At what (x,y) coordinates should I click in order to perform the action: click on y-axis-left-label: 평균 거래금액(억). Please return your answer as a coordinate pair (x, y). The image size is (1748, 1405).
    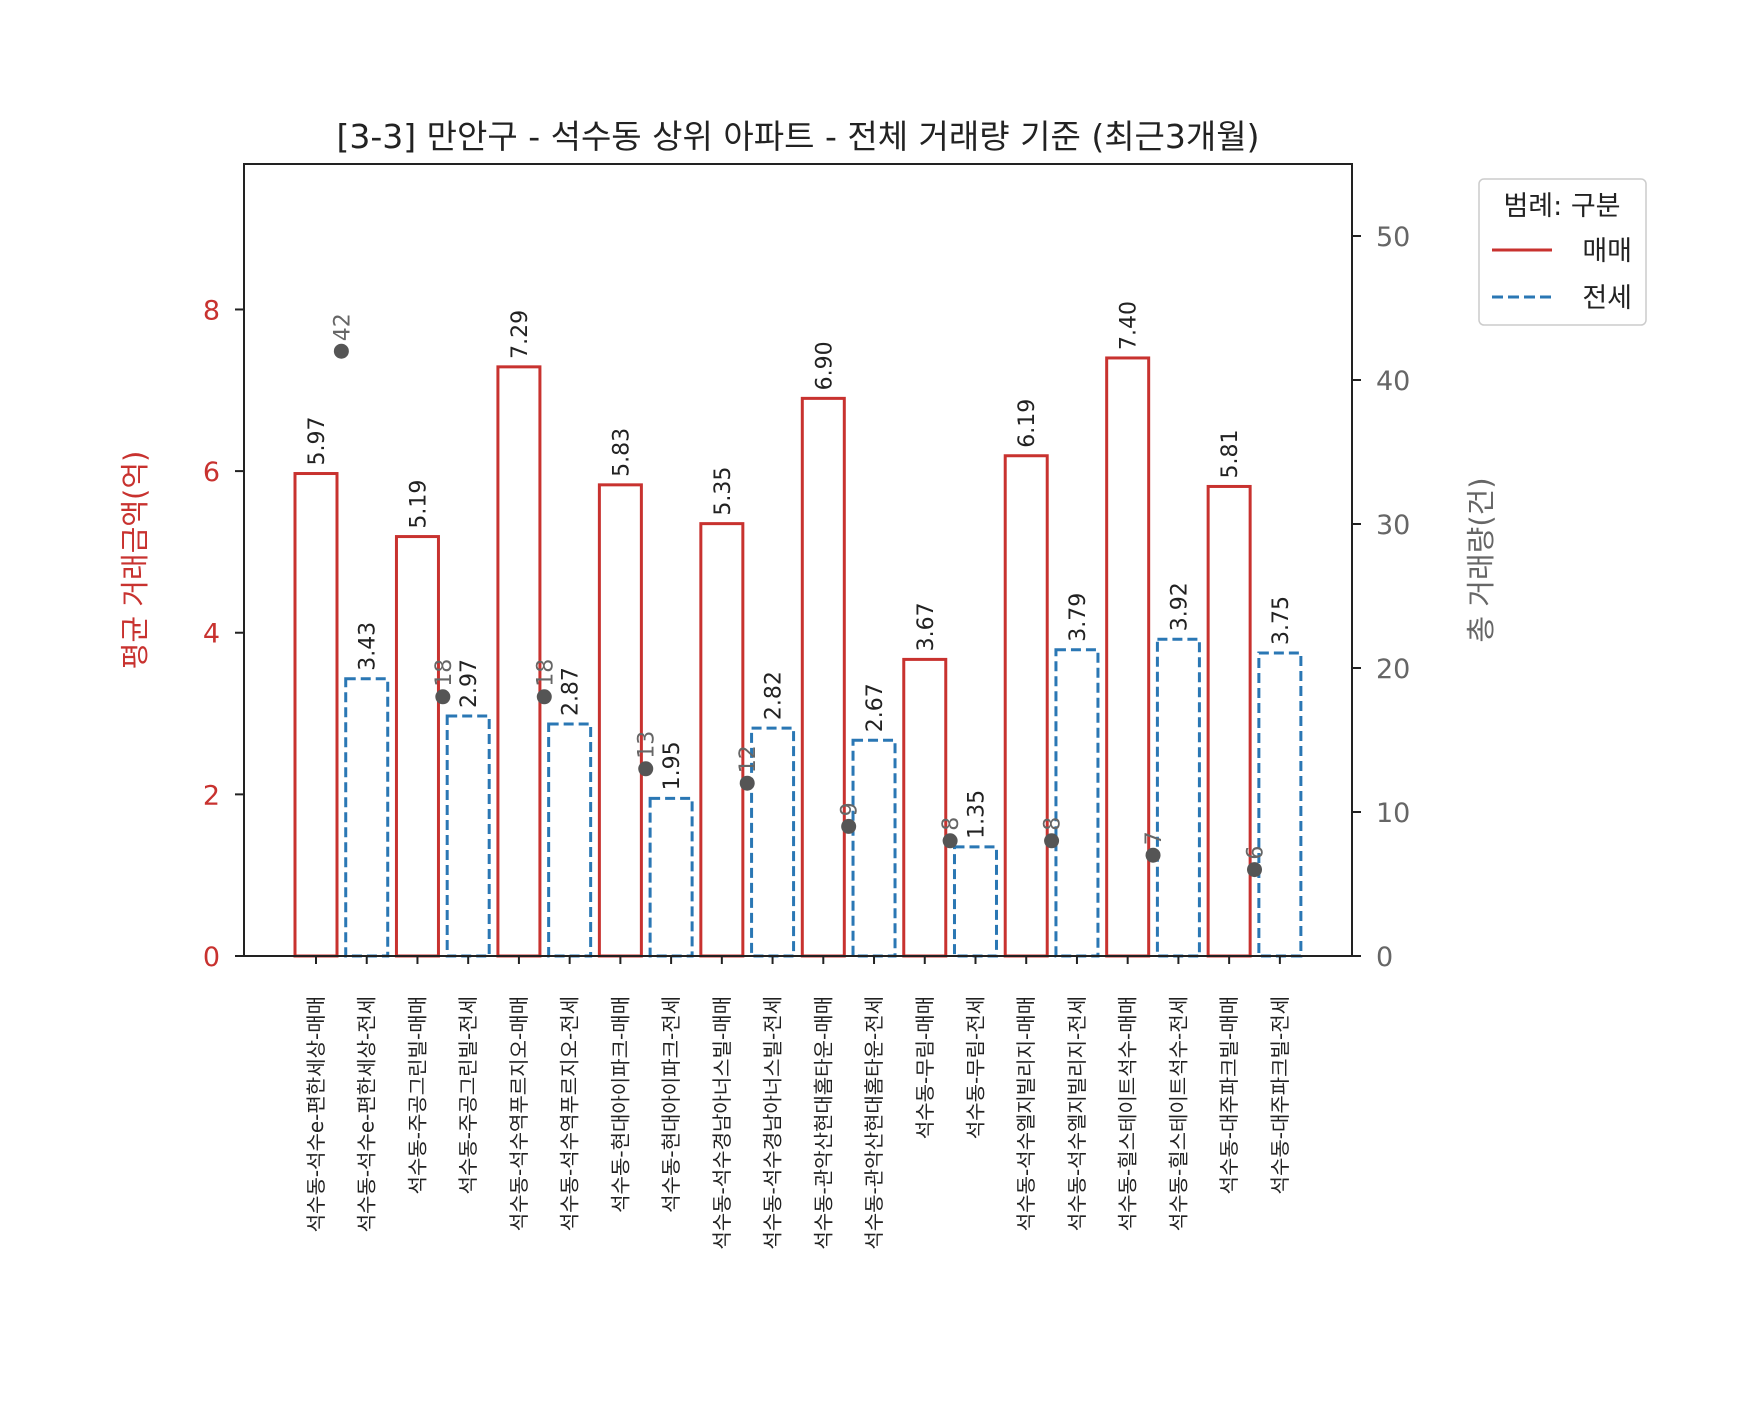
    Looking at the image, I should click on (135, 560).